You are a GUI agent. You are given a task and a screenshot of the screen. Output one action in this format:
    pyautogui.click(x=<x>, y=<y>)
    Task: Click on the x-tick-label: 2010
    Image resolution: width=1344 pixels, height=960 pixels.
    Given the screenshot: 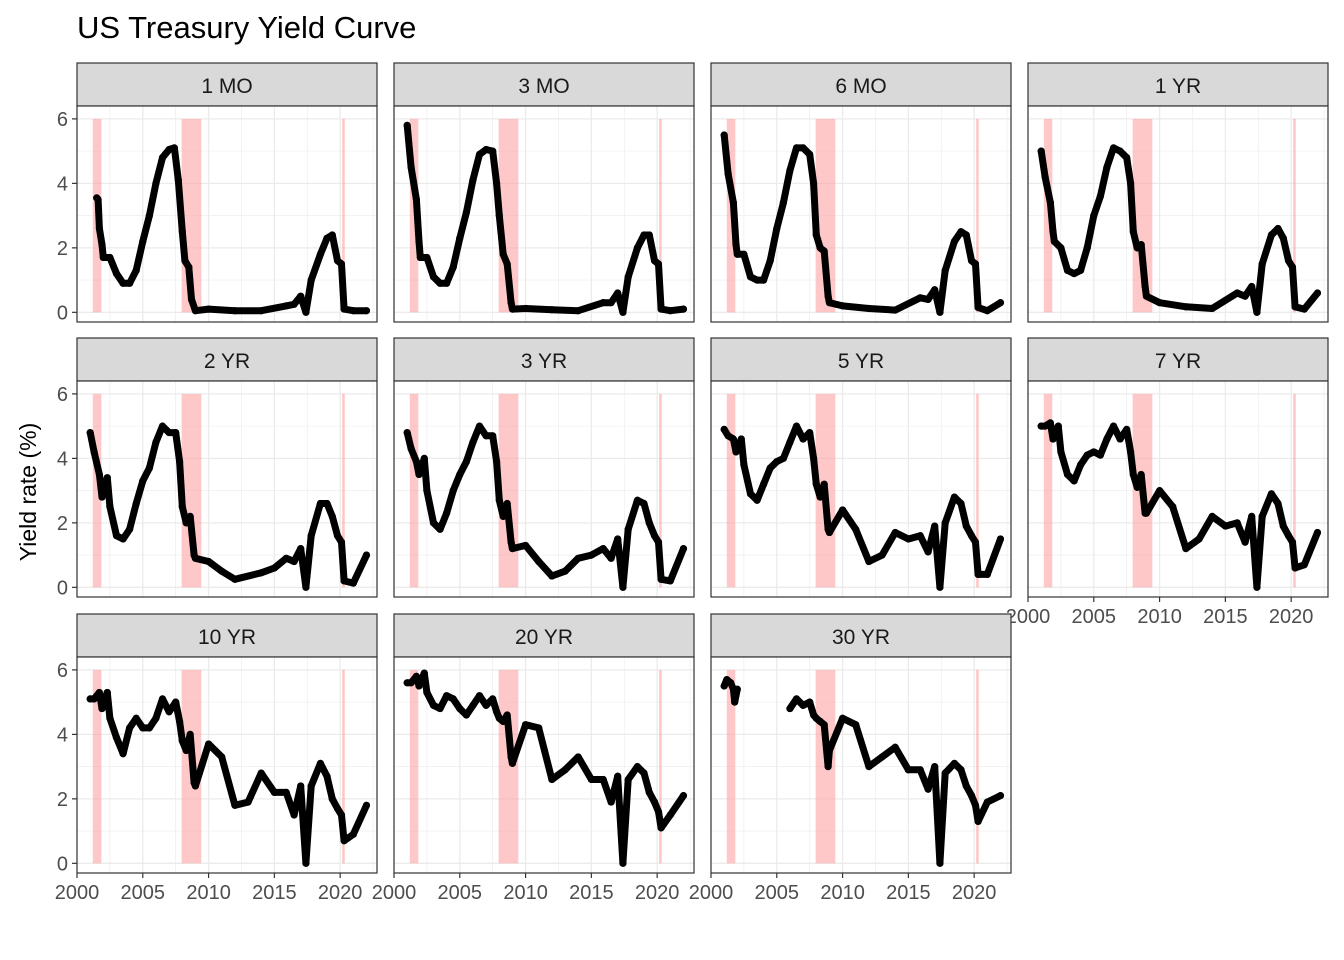 What is the action you would take?
    pyautogui.click(x=1159, y=617)
    